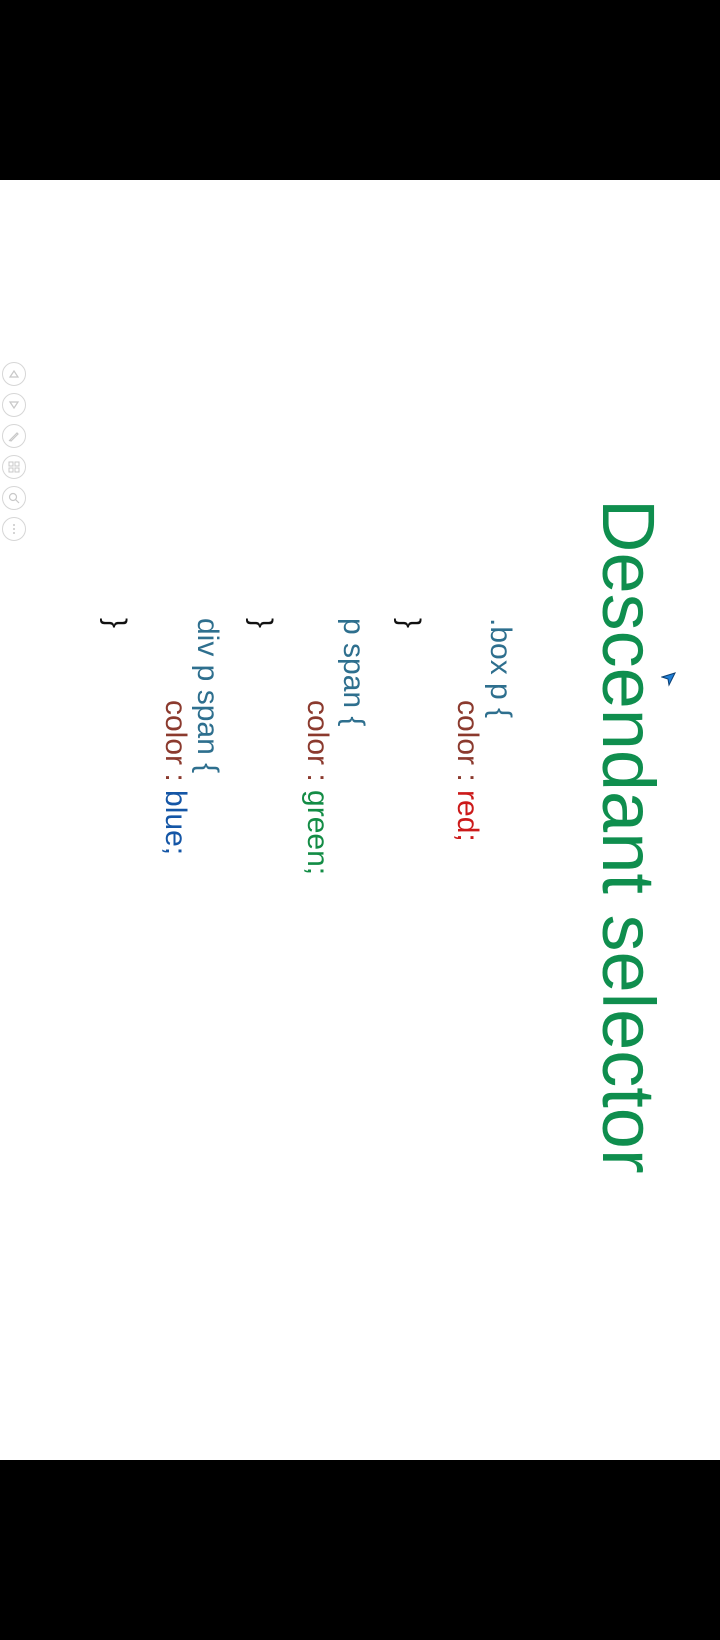 The height and width of the screenshot is (1640, 720). What do you see at coordinates (175, 823) in the screenshot?
I see `rule3-value: blue;` at bounding box center [175, 823].